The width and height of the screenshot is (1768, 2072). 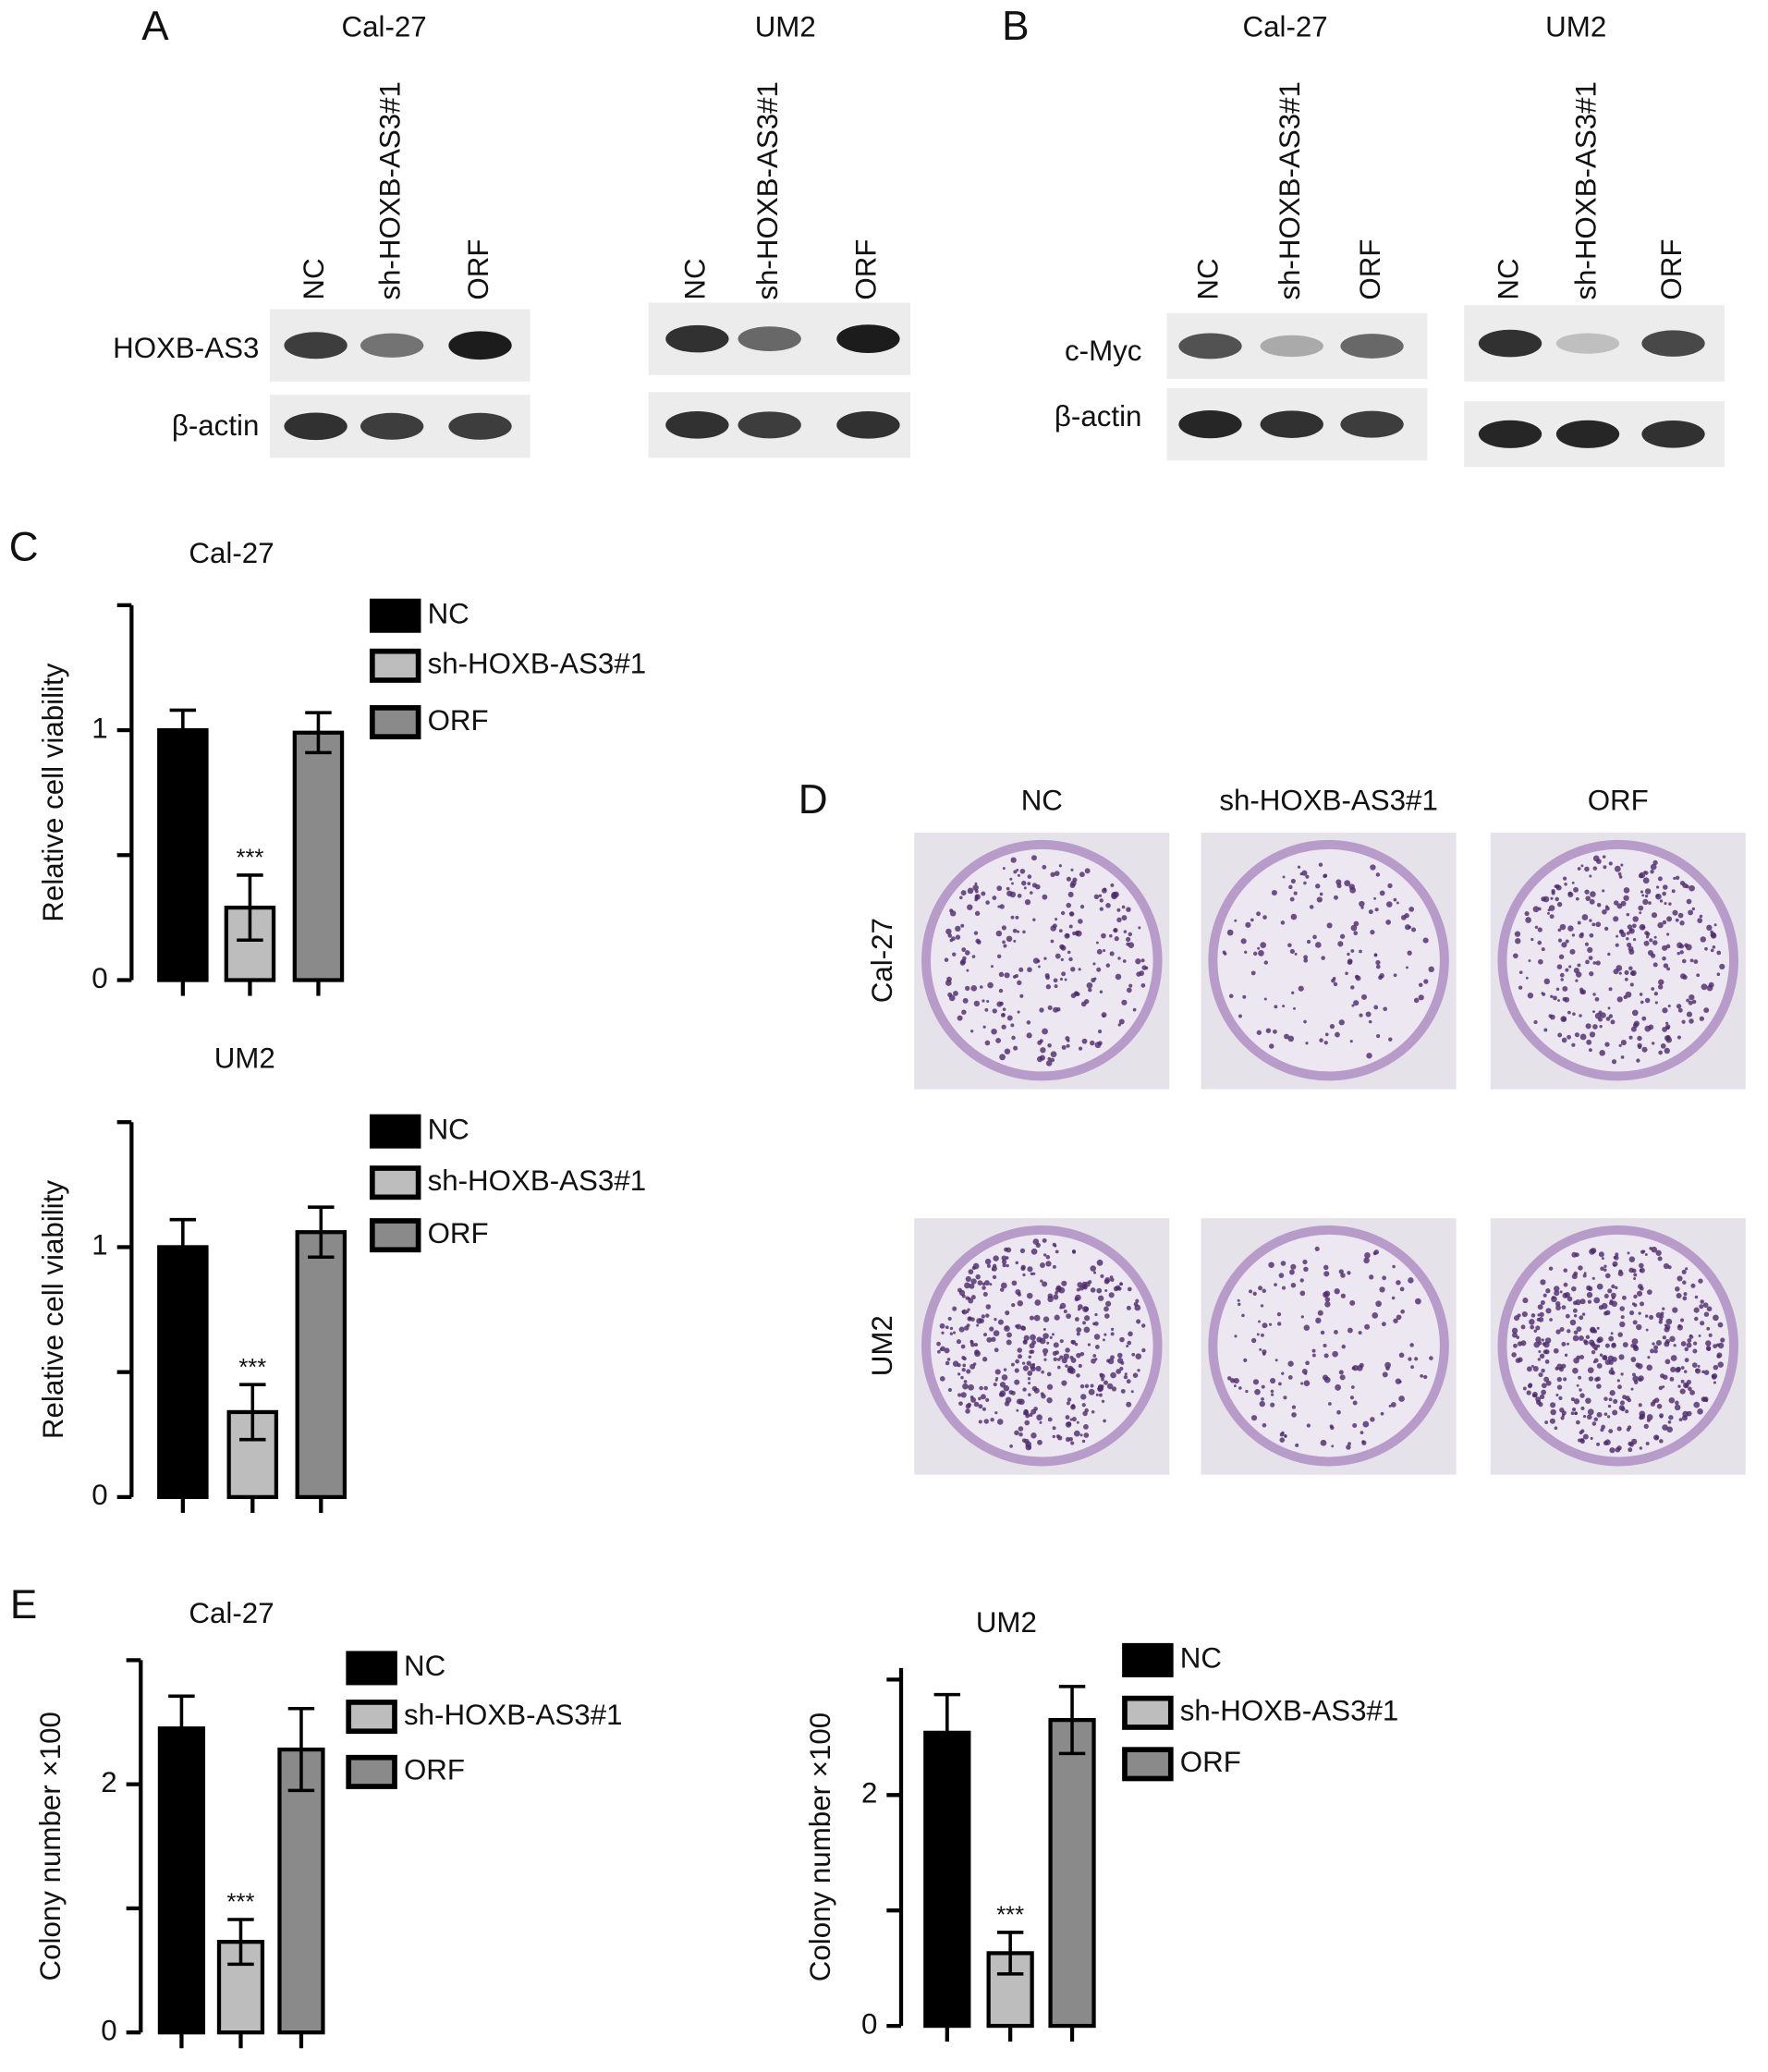 I want to click on y-axis-label: Colony number ×100, so click(x=50, y=1846).